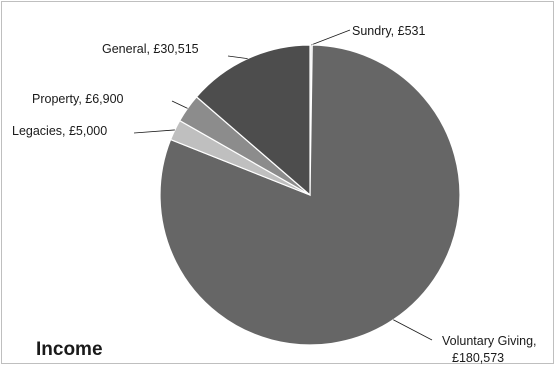  Describe the element at coordinates (150, 49) in the screenshot. I see `slice-label-general: General, £30,515` at that location.